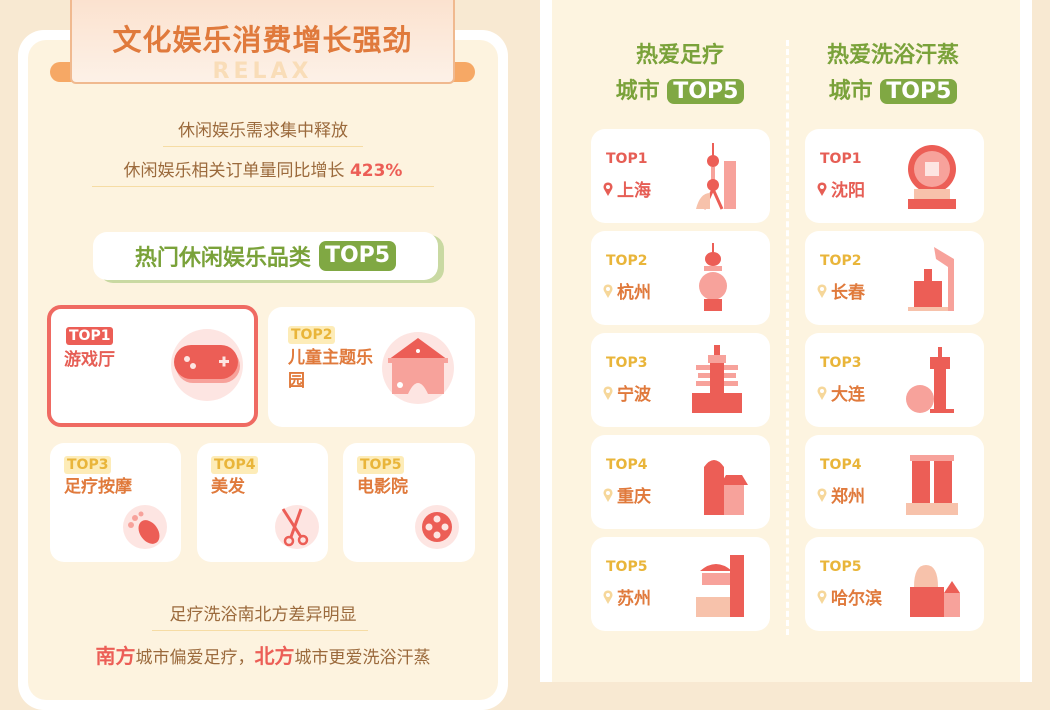 The image size is (1050, 710). What do you see at coordinates (634, 191) in the screenshot?
I see `city-name: 上海` at bounding box center [634, 191].